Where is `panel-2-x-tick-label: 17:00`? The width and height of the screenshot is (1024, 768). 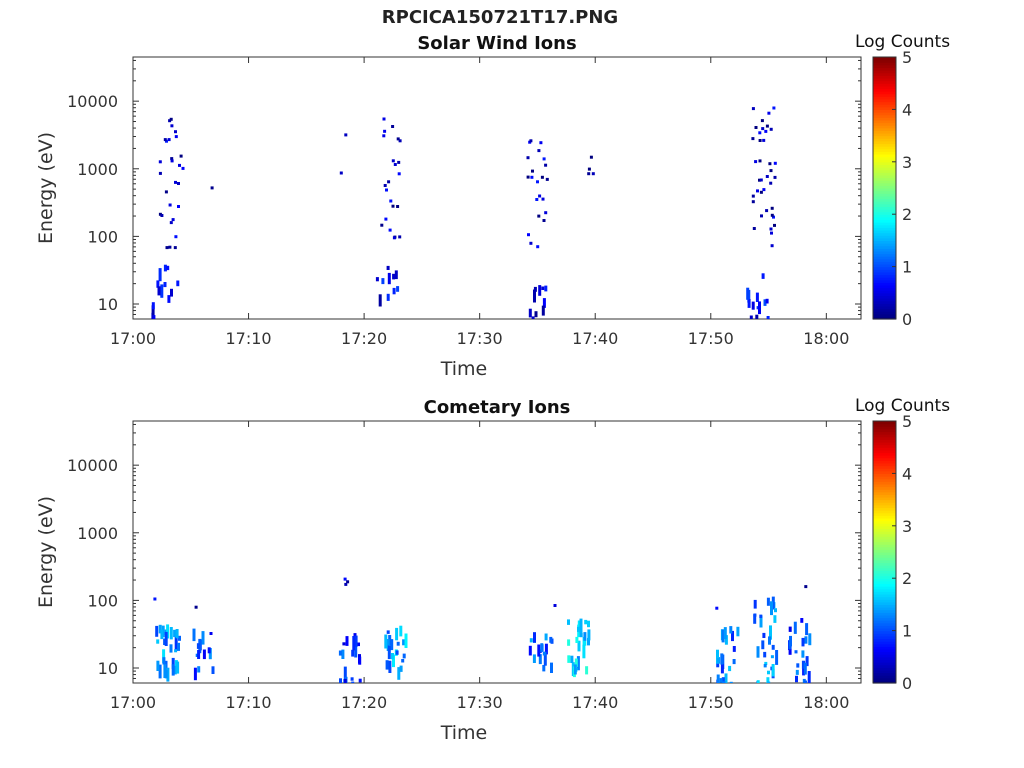 panel-2-x-tick-label: 17:00 is located at coordinates (133, 702).